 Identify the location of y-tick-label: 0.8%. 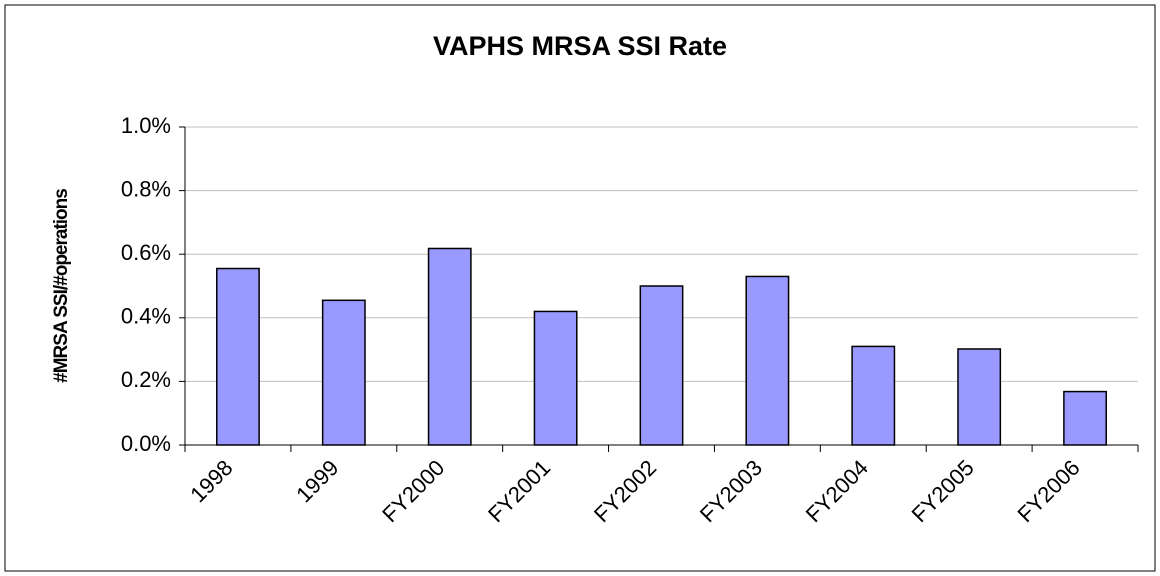
(146, 188).